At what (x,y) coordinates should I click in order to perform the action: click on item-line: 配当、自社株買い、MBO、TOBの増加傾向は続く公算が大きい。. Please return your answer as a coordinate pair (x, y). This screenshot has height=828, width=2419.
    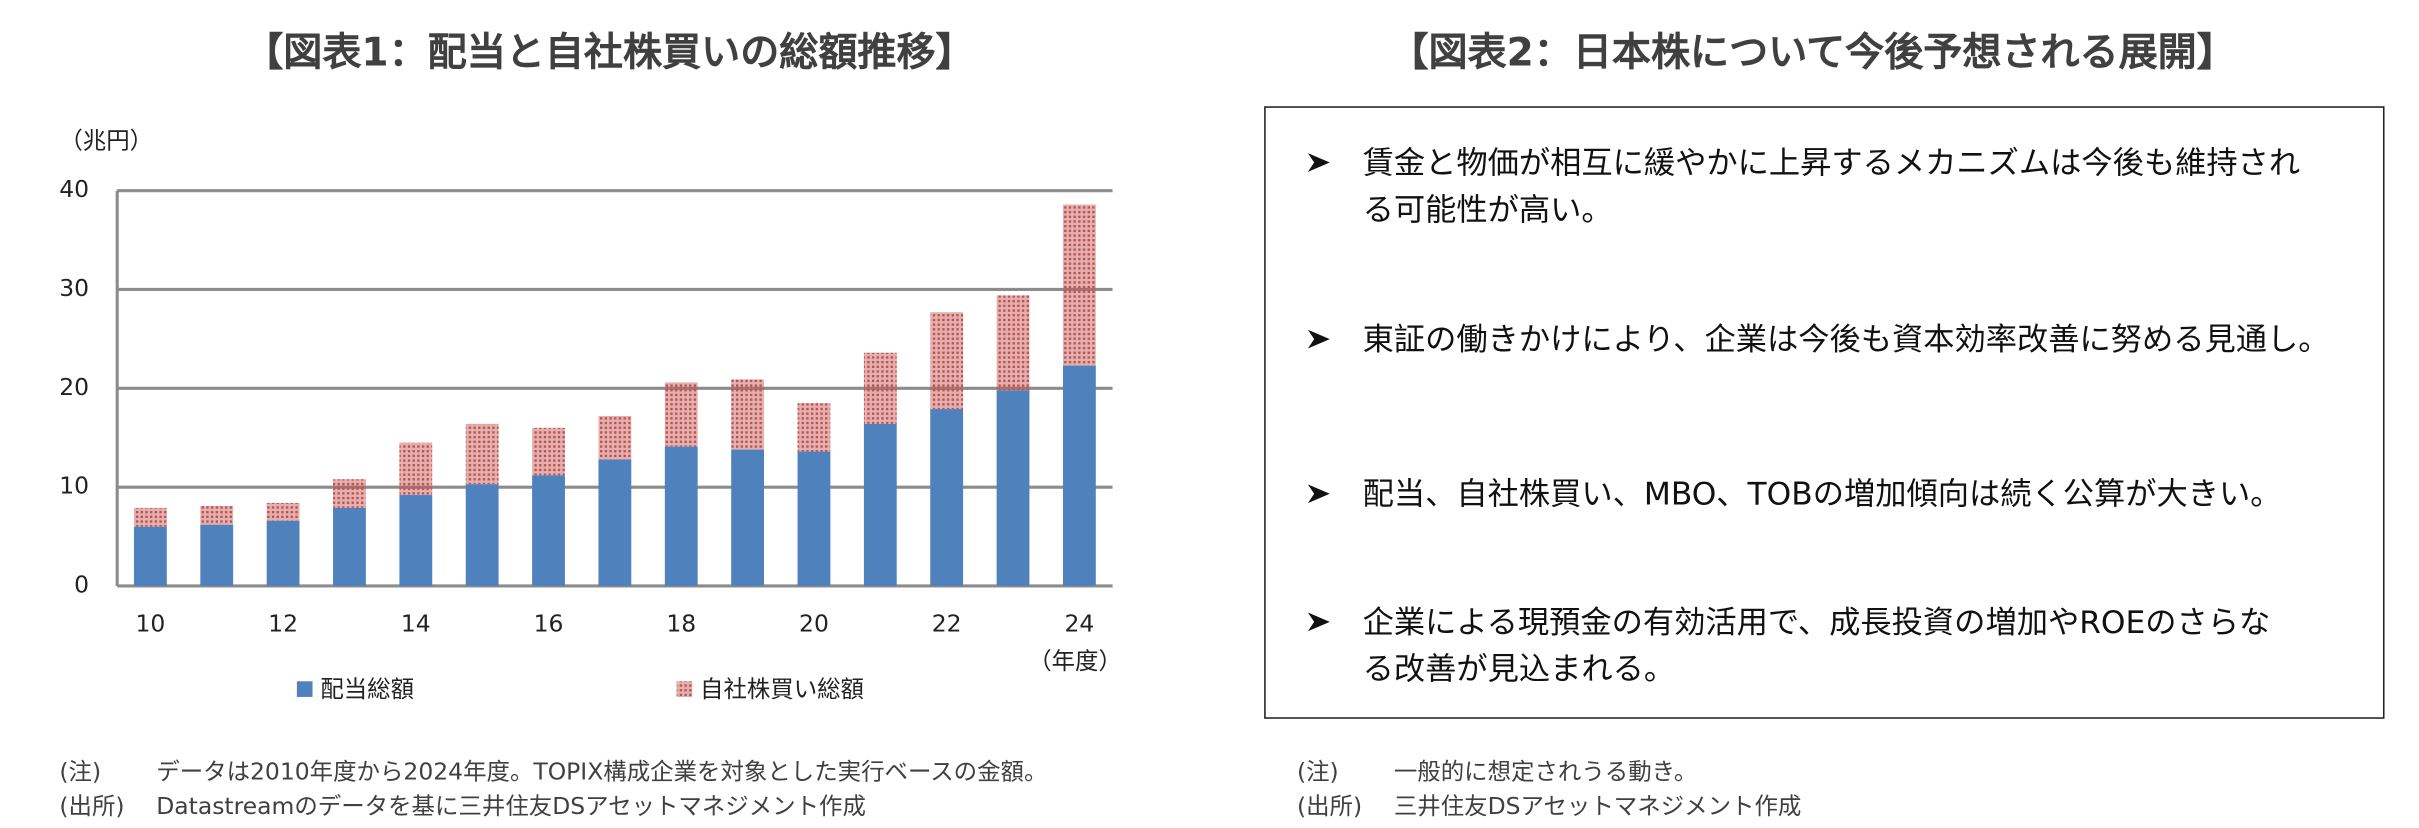
    Looking at the image, I should click on (1822, 494).